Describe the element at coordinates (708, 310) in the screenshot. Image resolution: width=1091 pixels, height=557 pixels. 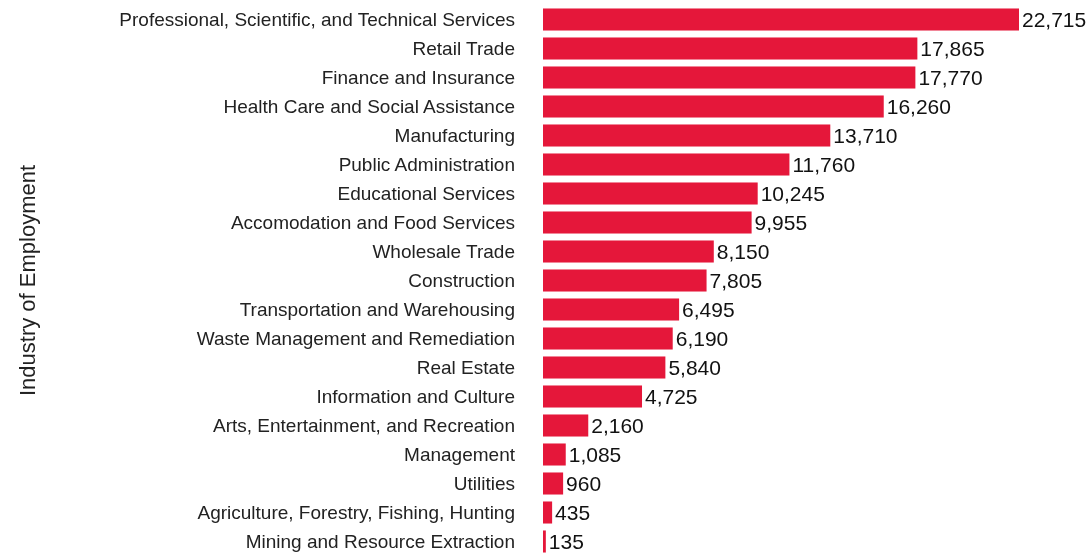
I see `data-label: 6,495` at that location.